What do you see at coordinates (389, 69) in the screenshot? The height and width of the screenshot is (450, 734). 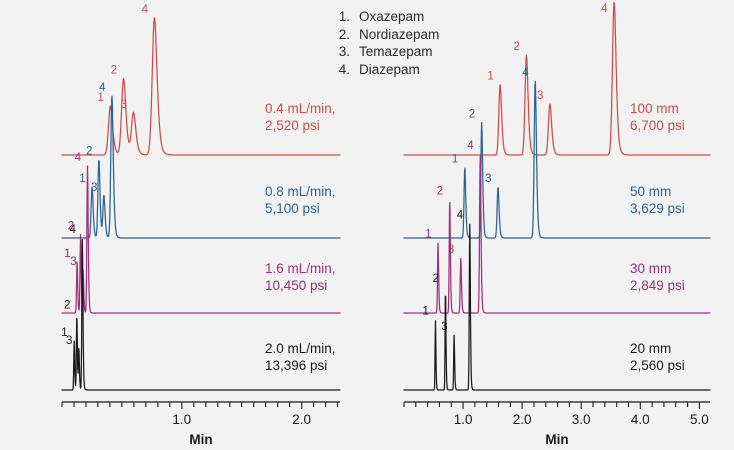 I see `legend-item-label: Diazepam` at bounding box center [389, 69].